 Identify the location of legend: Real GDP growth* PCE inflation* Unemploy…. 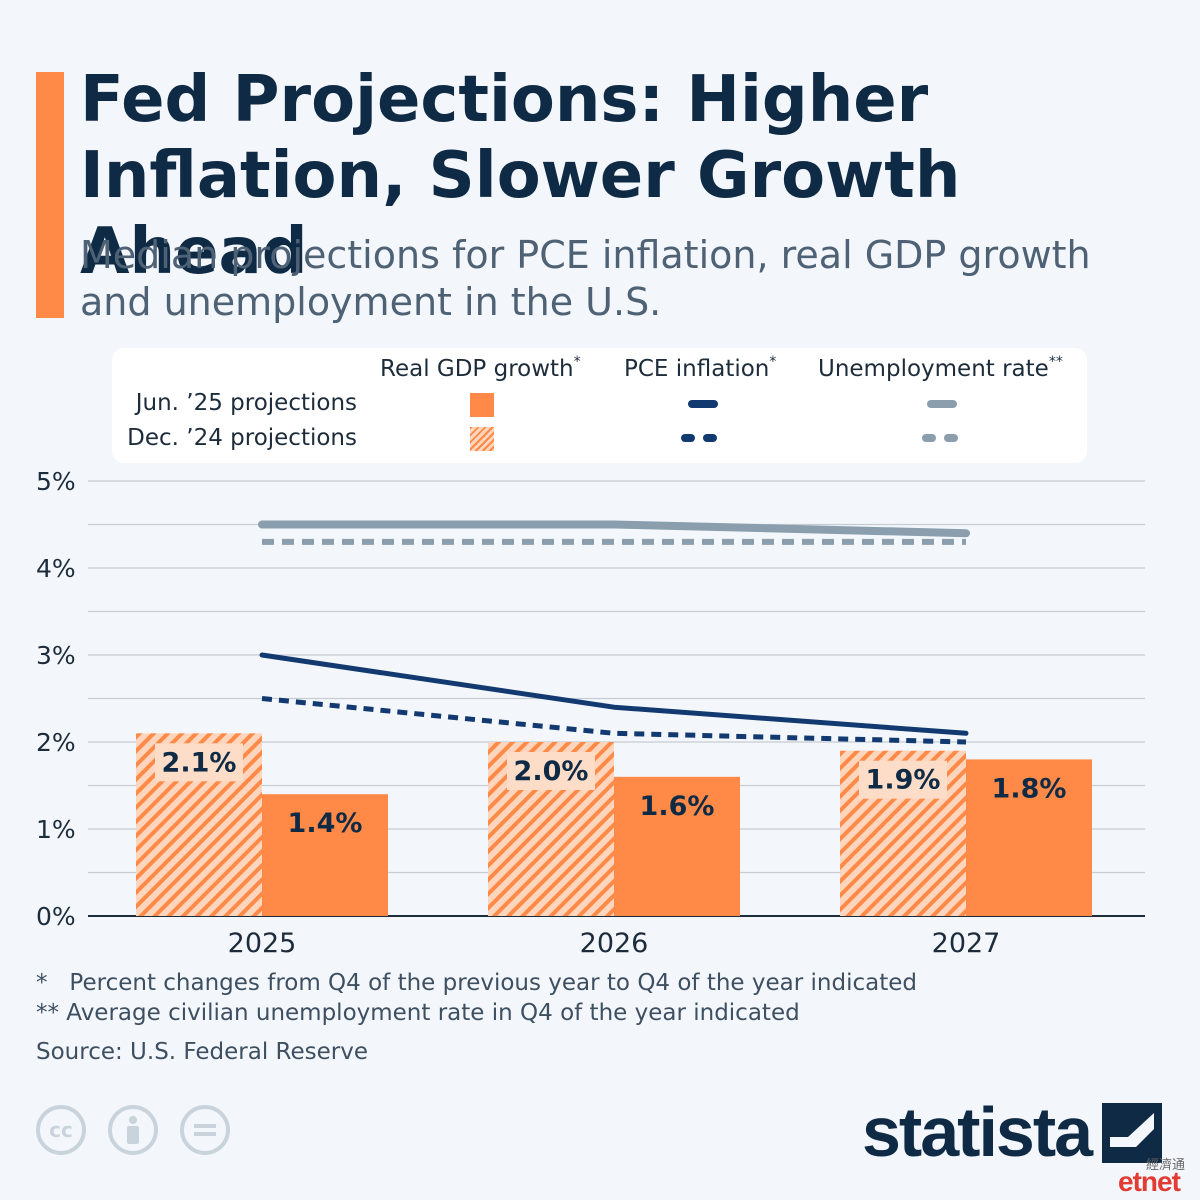
(599, 405).